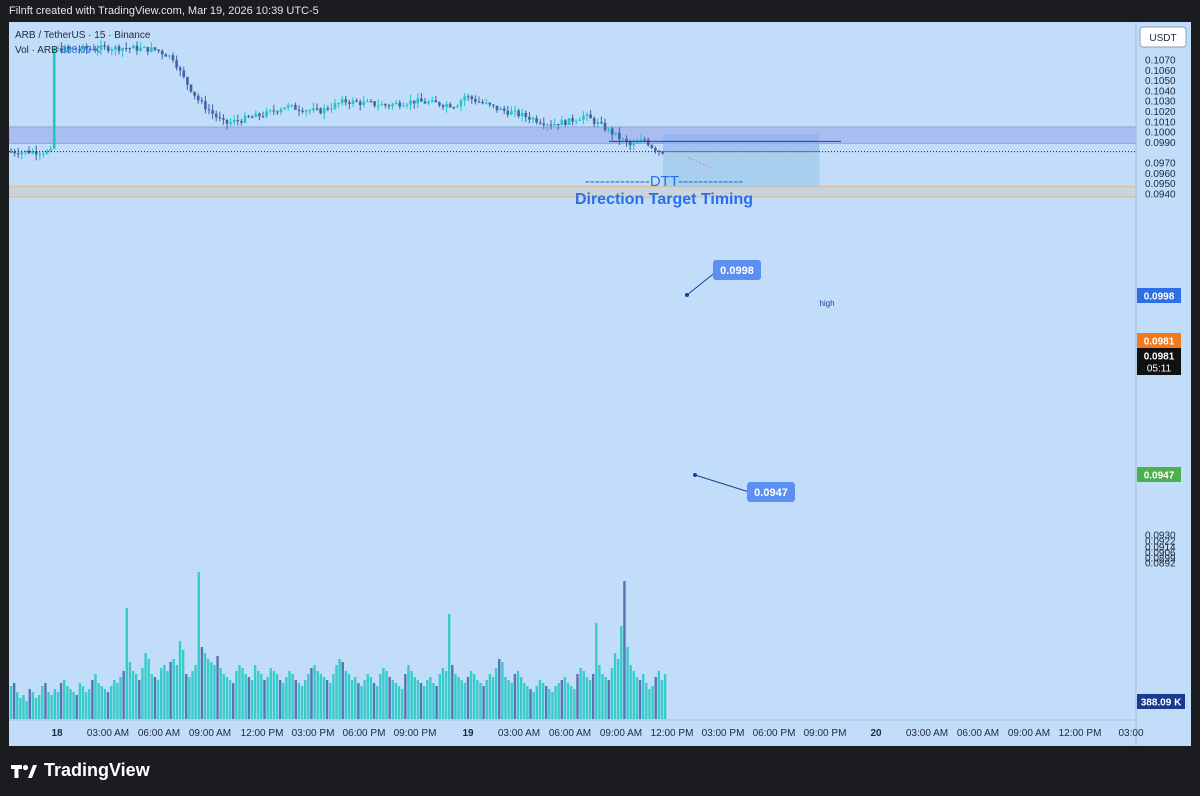  What do you see at coordinates (1161, 703) in the screenshot?
I see `volume-tag-text: 388.09 K` at bounding box center [1161, 703].